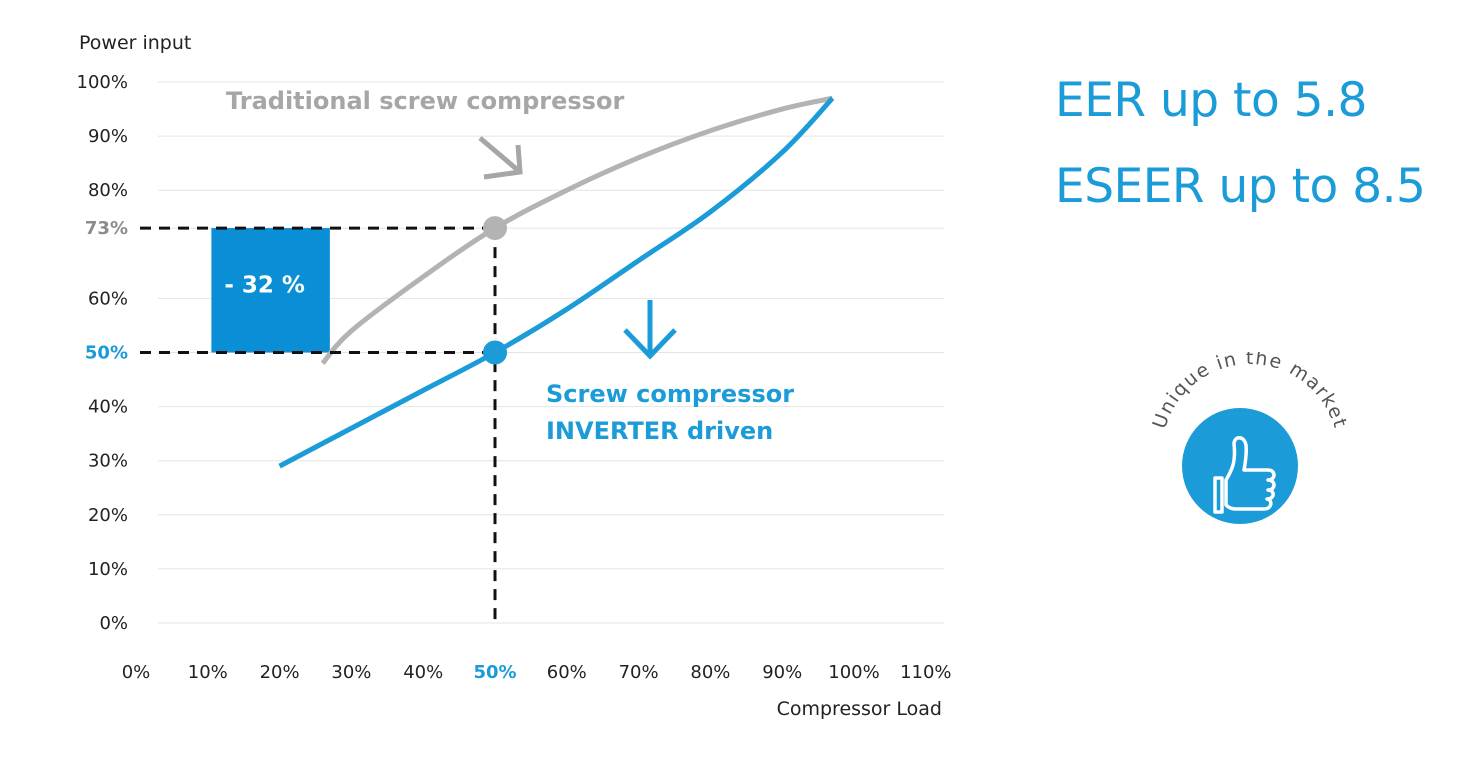  Describe the element at coordinates (423, 672) in the screenshot. I see `x-tick-label: 40%` at that location.